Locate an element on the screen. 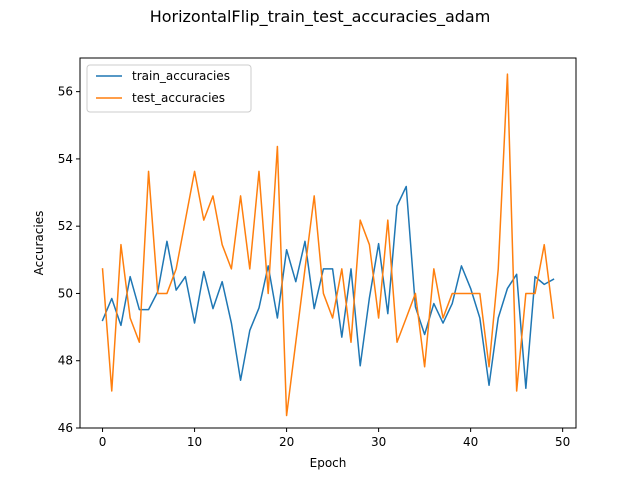 The height and width of the screenshot is (480, 640). x-tick-label: 0 is located at coordinates (103, 442).